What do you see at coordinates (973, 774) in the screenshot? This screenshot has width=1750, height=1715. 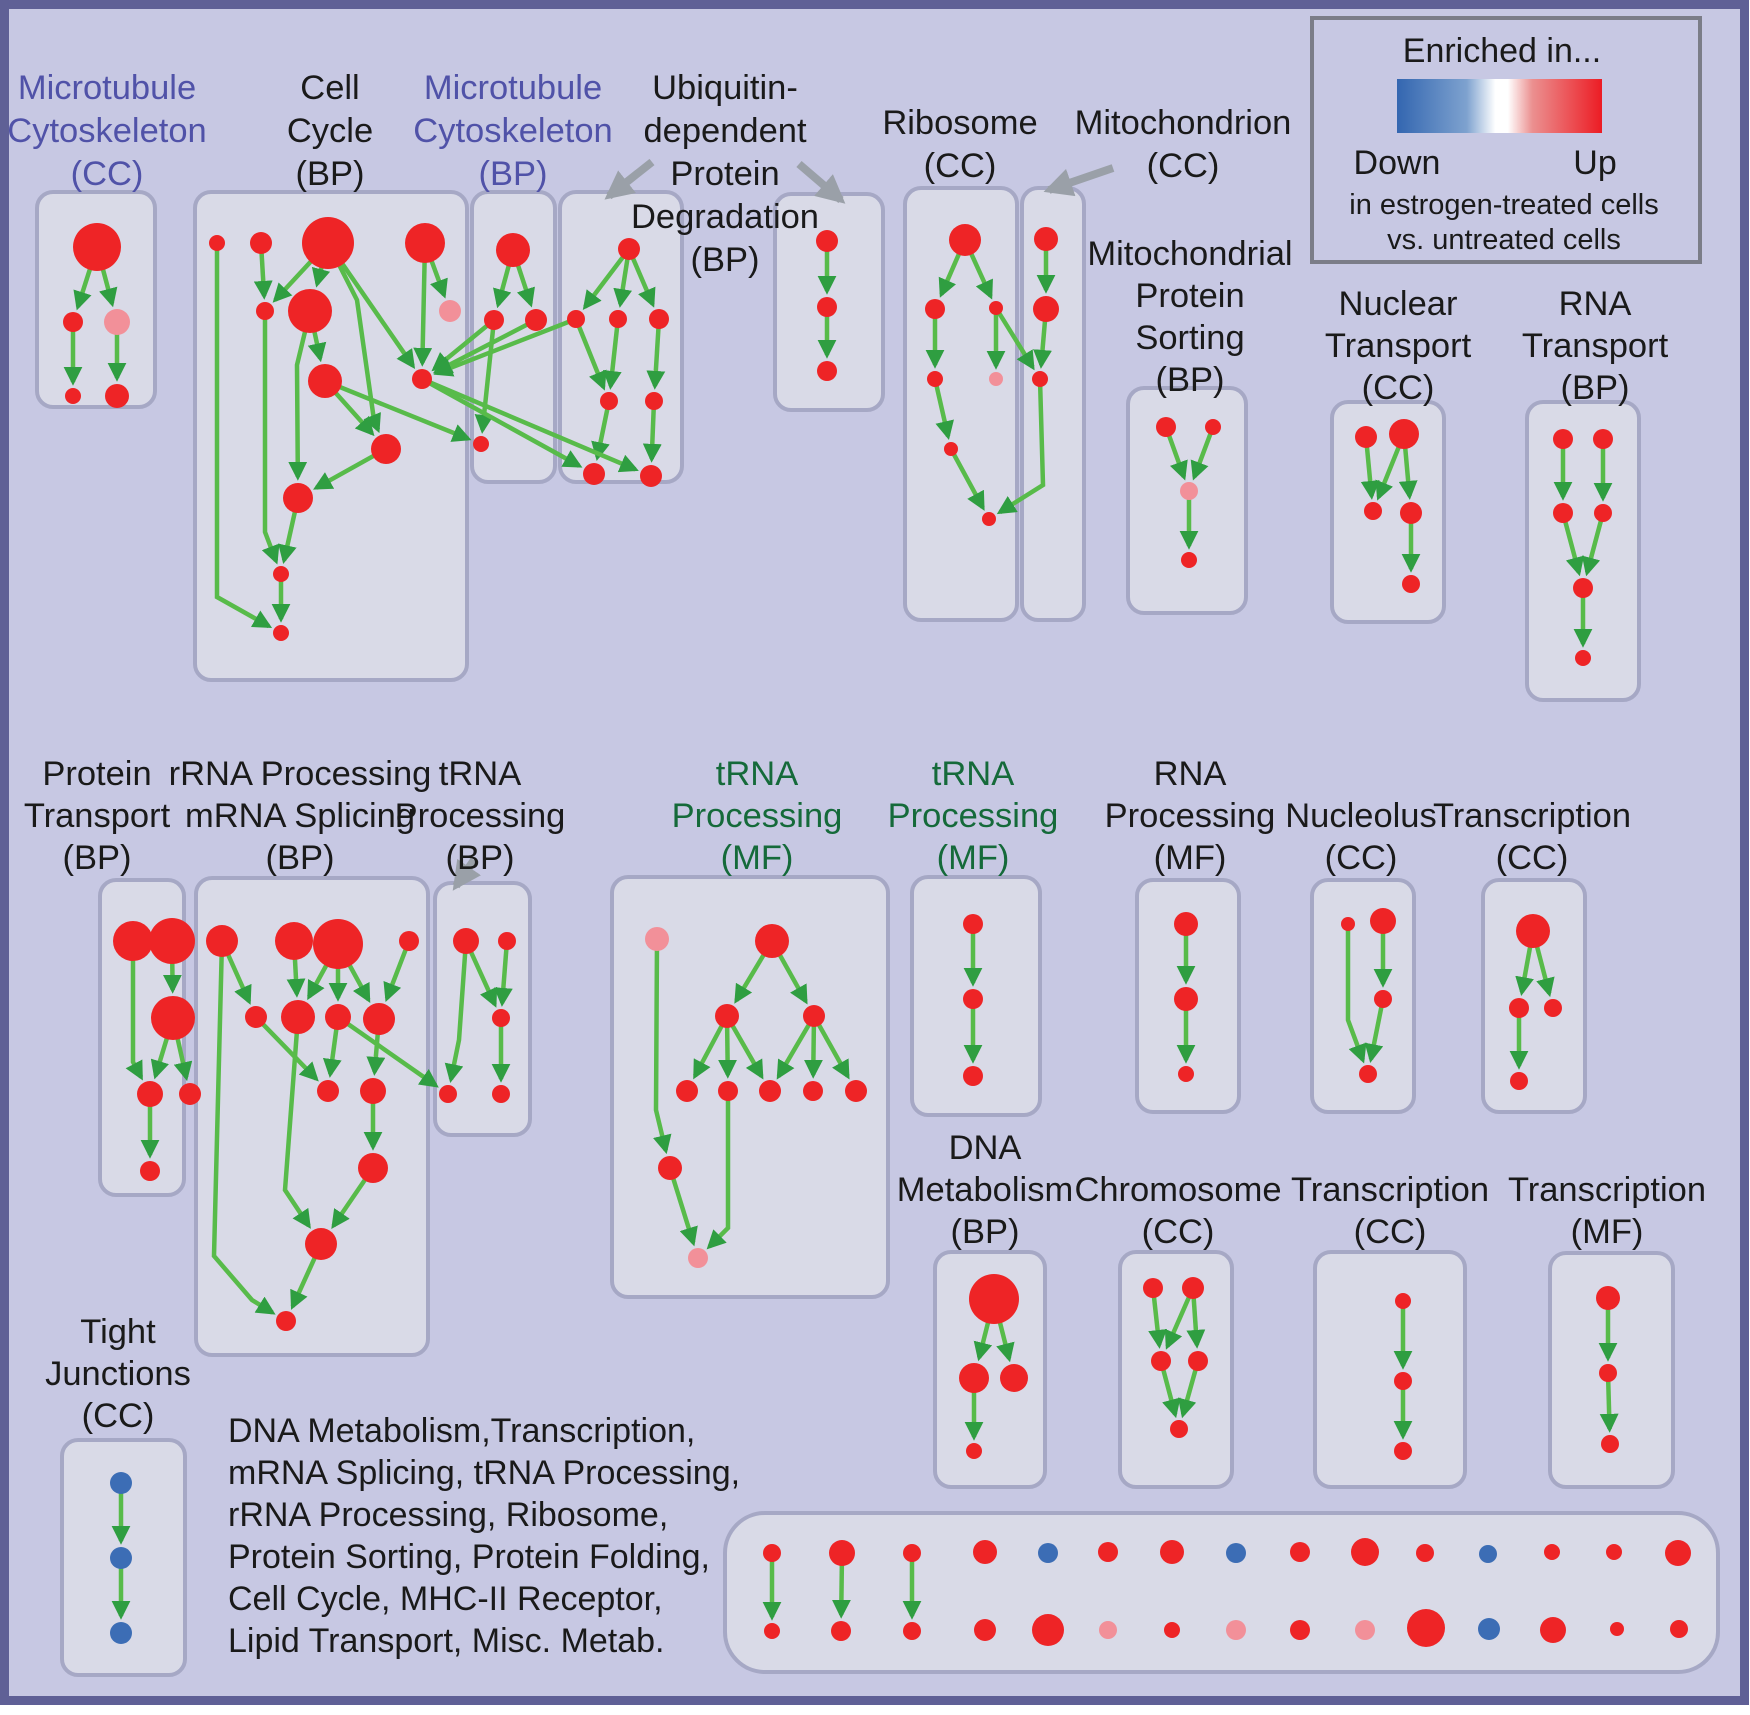 I see `cluster-label-trna-processing-mf-small: tRNA` at bounding box center [973, 774].